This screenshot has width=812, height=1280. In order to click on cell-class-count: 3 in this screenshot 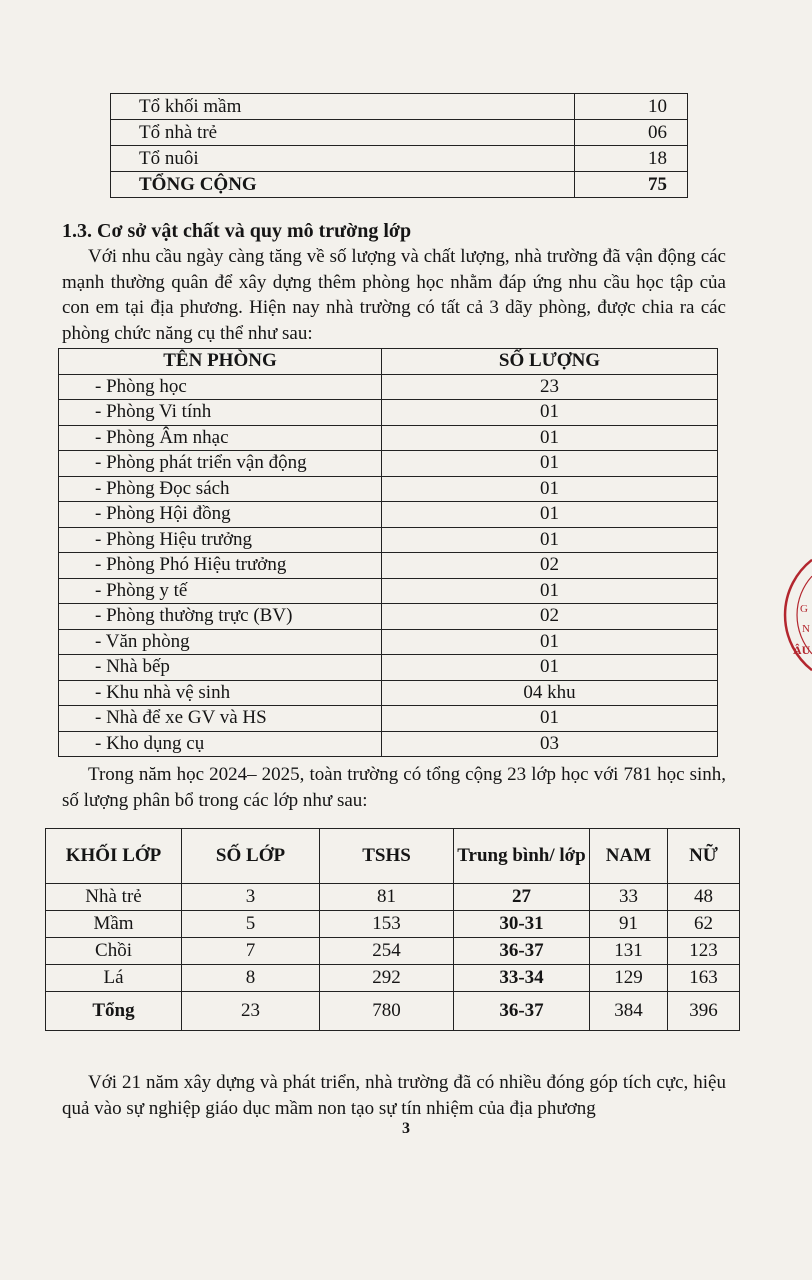, I will do `click(250, 897)`.